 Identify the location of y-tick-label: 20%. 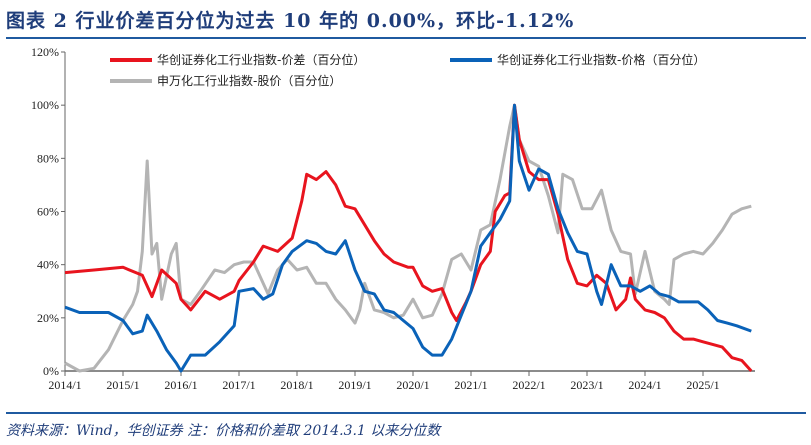
(48, 318).